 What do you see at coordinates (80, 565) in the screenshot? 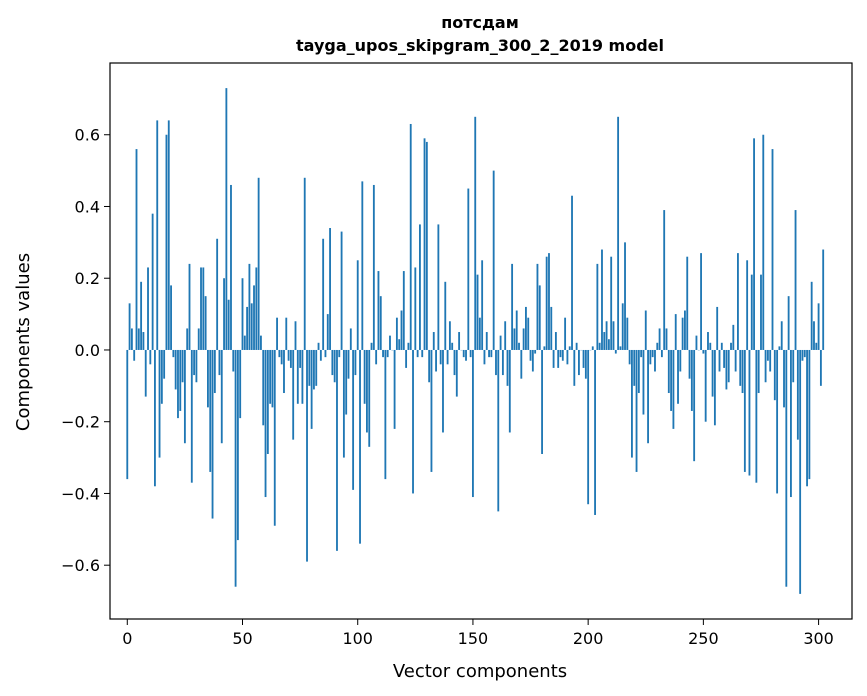
I see `y-tick-label: −0.6` at bounding box center [80, 565].